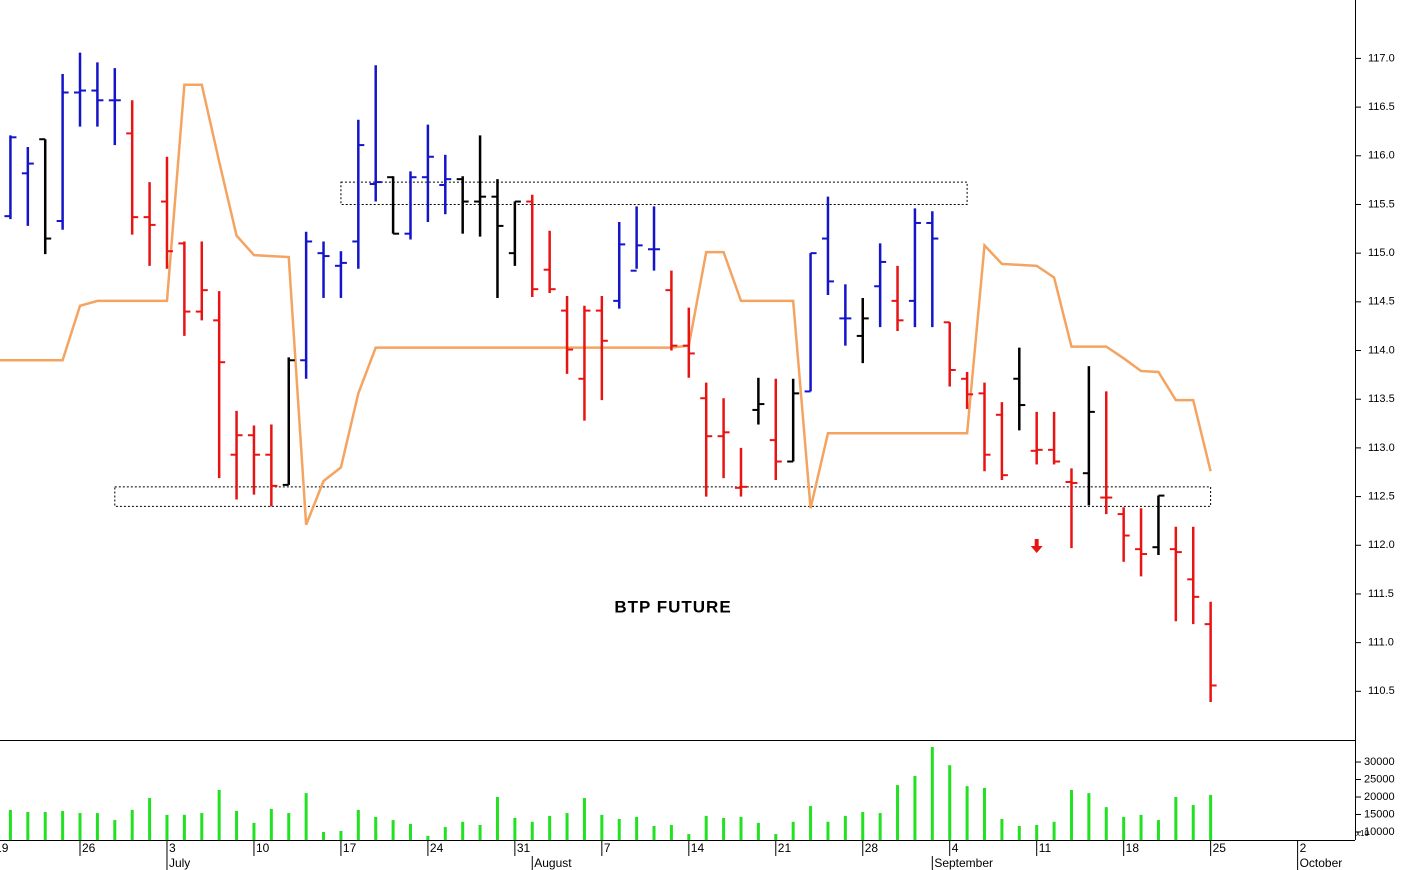 This screenshot has width=1402, height=870. I want to click on x-tick-label: 2, so click(1303, 848).